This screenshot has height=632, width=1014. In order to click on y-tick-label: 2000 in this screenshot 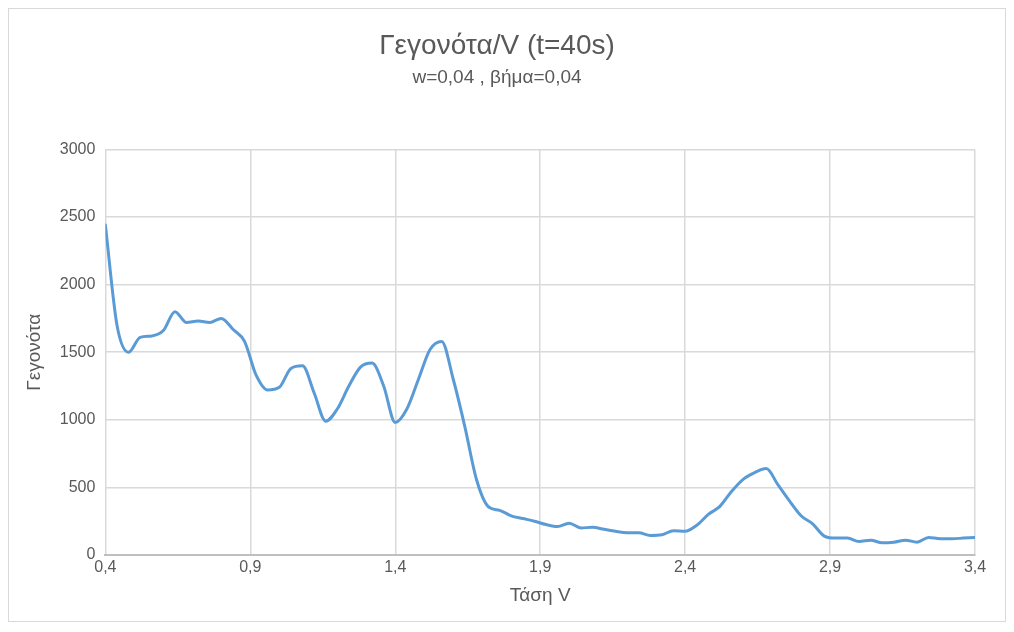, I will do `click(77, 284)`.